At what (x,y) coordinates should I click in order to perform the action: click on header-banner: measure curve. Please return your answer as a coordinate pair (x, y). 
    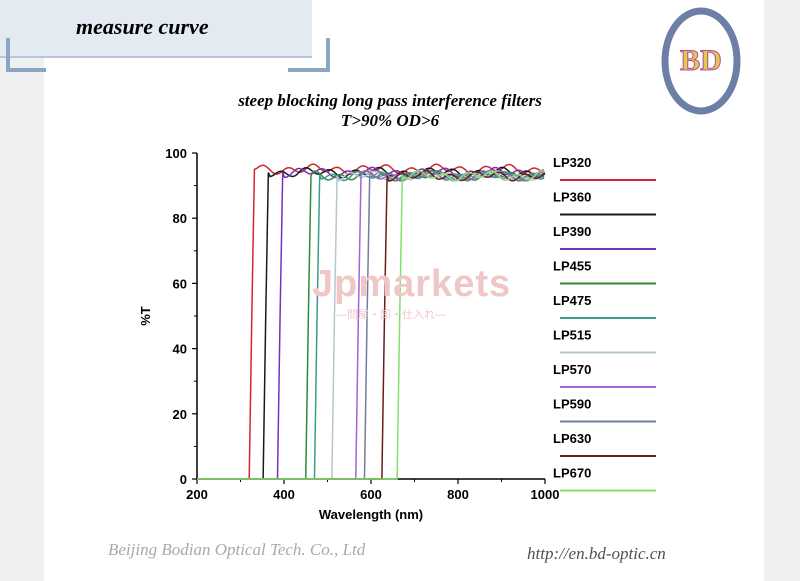
    Looking at the image, I should click on (156, 29).